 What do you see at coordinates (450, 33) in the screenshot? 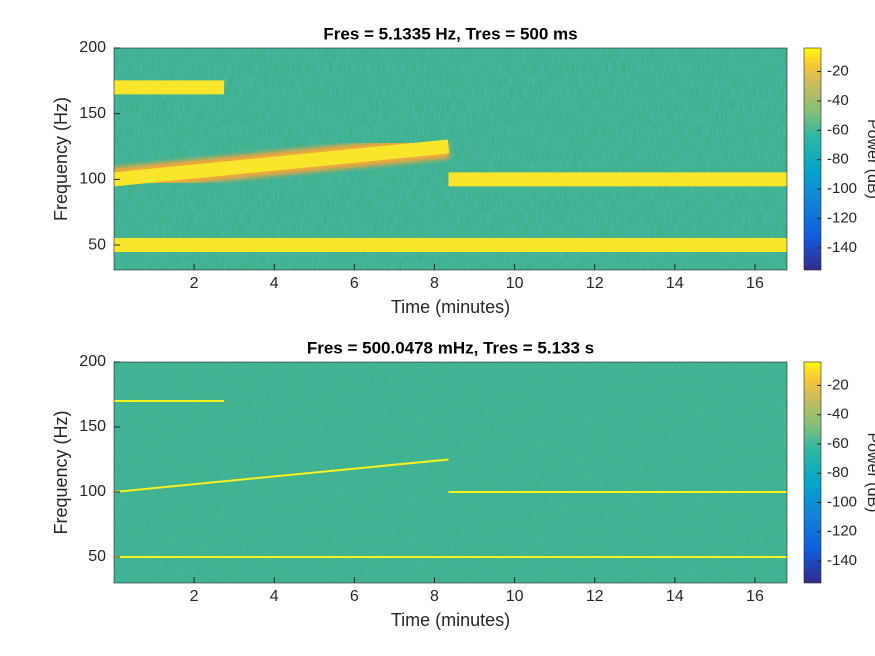
I see `chart-title: Fres = 5.1335 Hz, Tres = 500 ms` at bounding box center [450, 33].